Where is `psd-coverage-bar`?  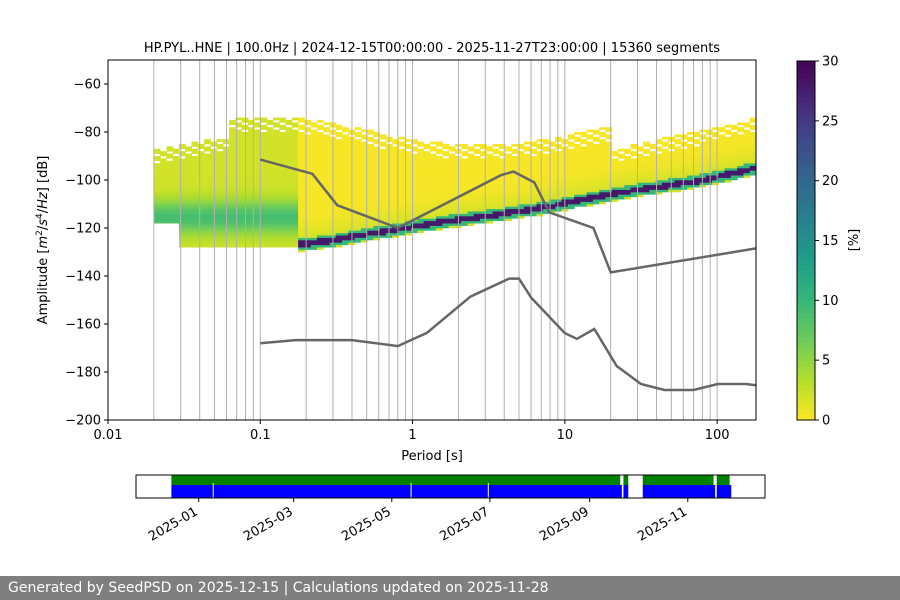 psd-coverage-bar is located at coordinates (626, 480).